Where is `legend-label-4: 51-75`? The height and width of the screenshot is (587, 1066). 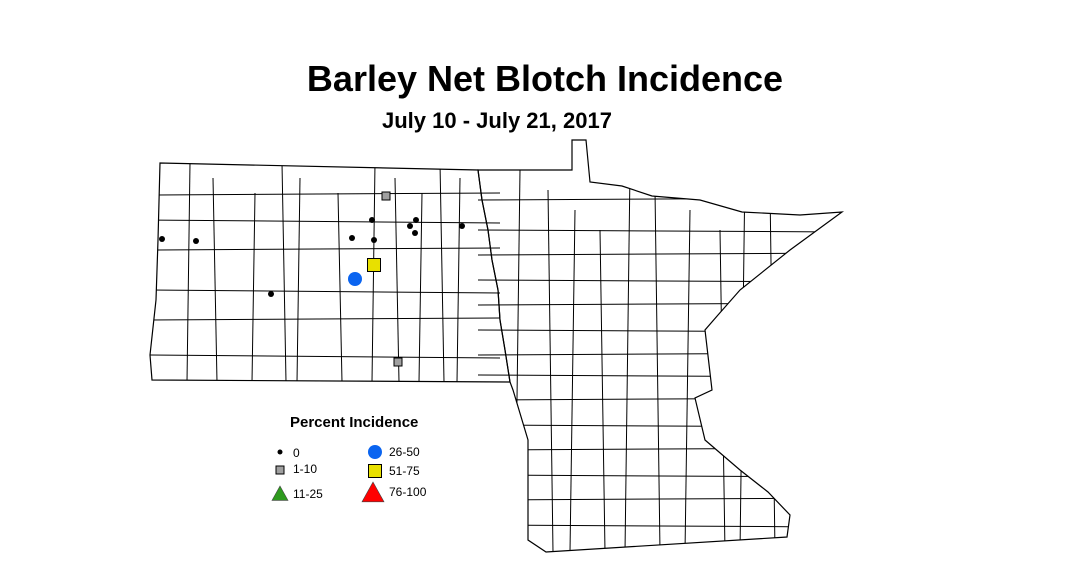
legend-label-4: 51-75 is located at coordinates (404, 471).